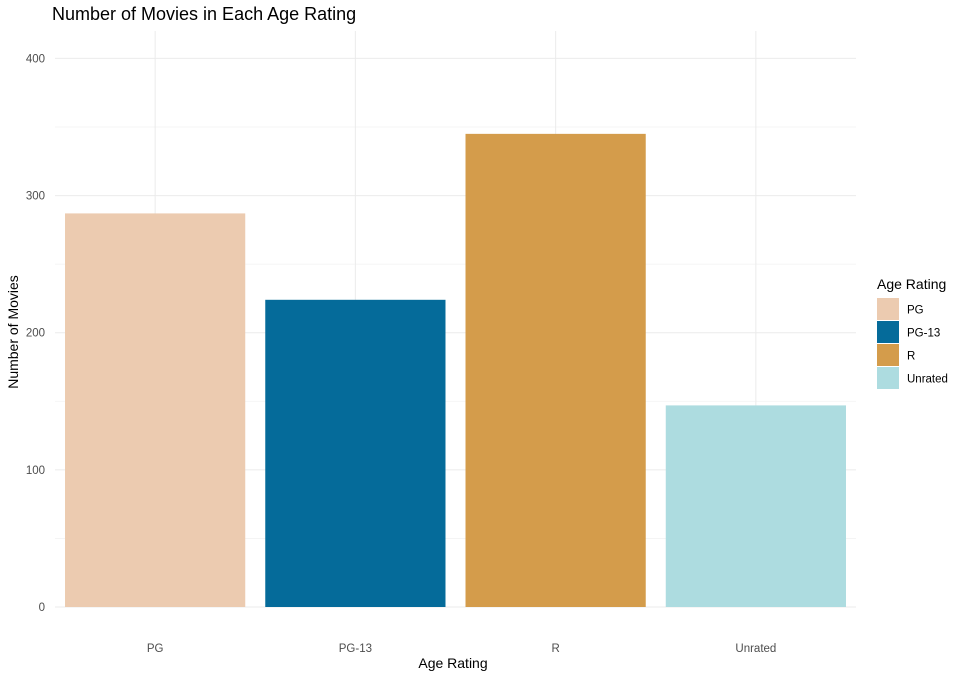 The height and width of the screenshot is (683, 965). I want to click on y-tick-label: 300, so click(35, 197).